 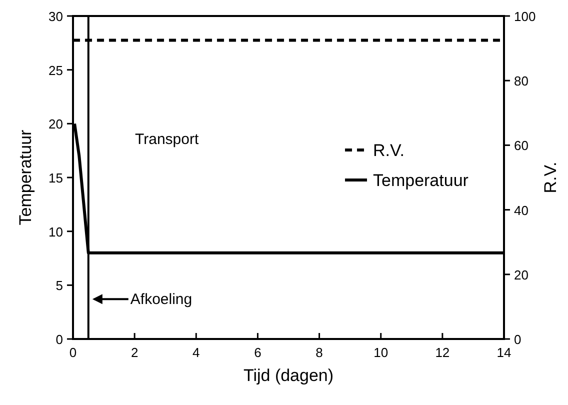 What do you see at coordinates (521, 210) in the screenshot?
I see `y2-tick-label: 40` at bounding box center [521, 210].